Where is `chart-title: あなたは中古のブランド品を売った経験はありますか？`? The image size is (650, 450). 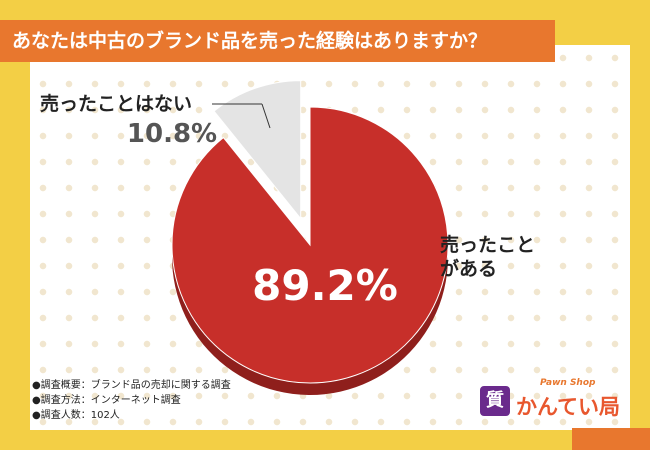
chart-title: あなたは中古のブランド品を売った経験はありますか？ is located at coordinates (277, 41).